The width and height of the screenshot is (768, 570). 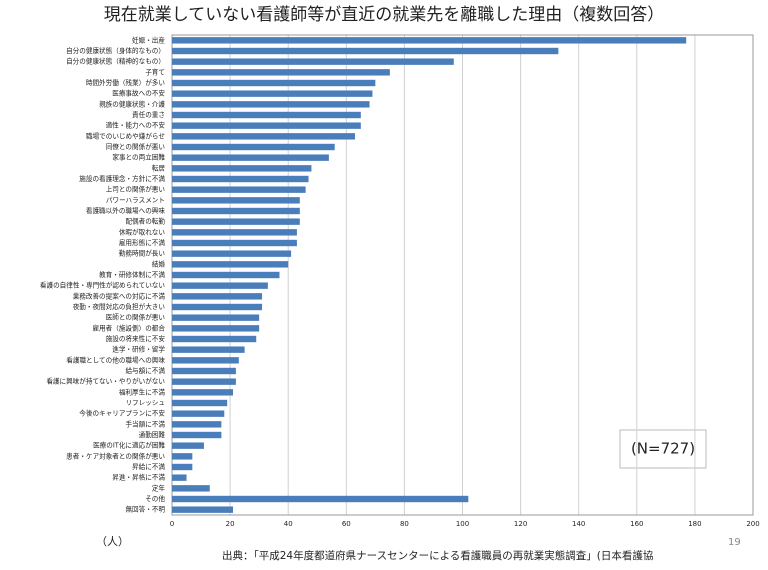 I want to click on y-tick-label: 結婚, so click(x=159, y=263).